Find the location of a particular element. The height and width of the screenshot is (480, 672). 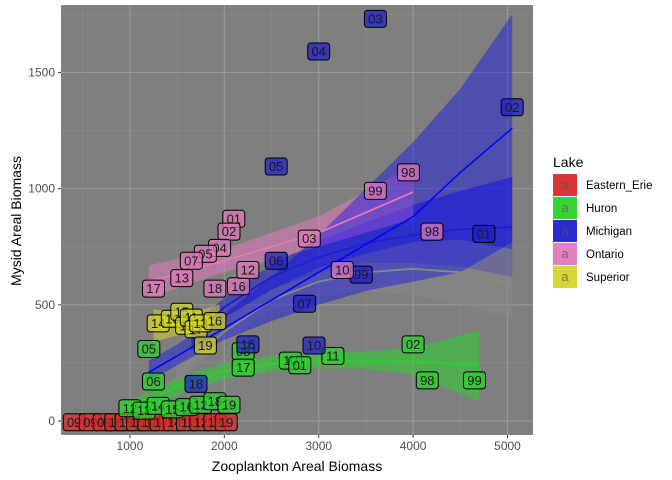

legend-item: a Huron is located at coordinates (585, 208).